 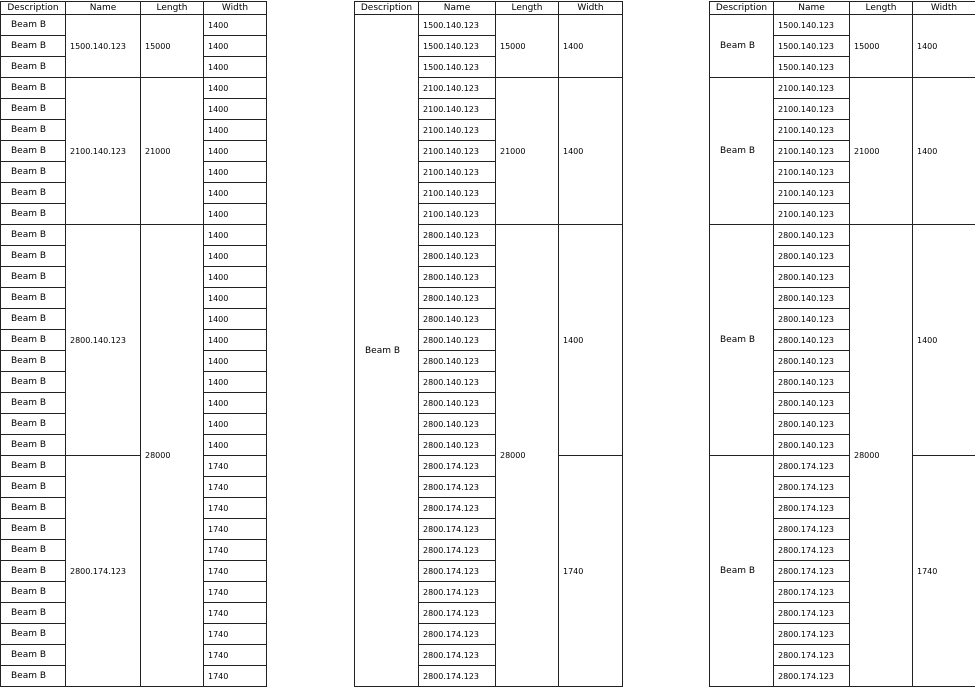 I want to click on data-row: Beam B 1500.140.123 15000 1400, so click(x=842, y=46).